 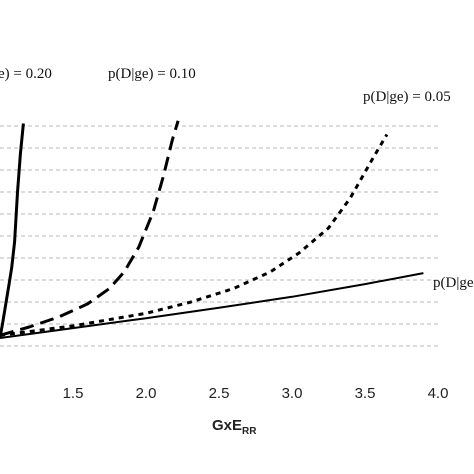 I want to click on x-tick-label: 3.0, so click(x=292, y=393).